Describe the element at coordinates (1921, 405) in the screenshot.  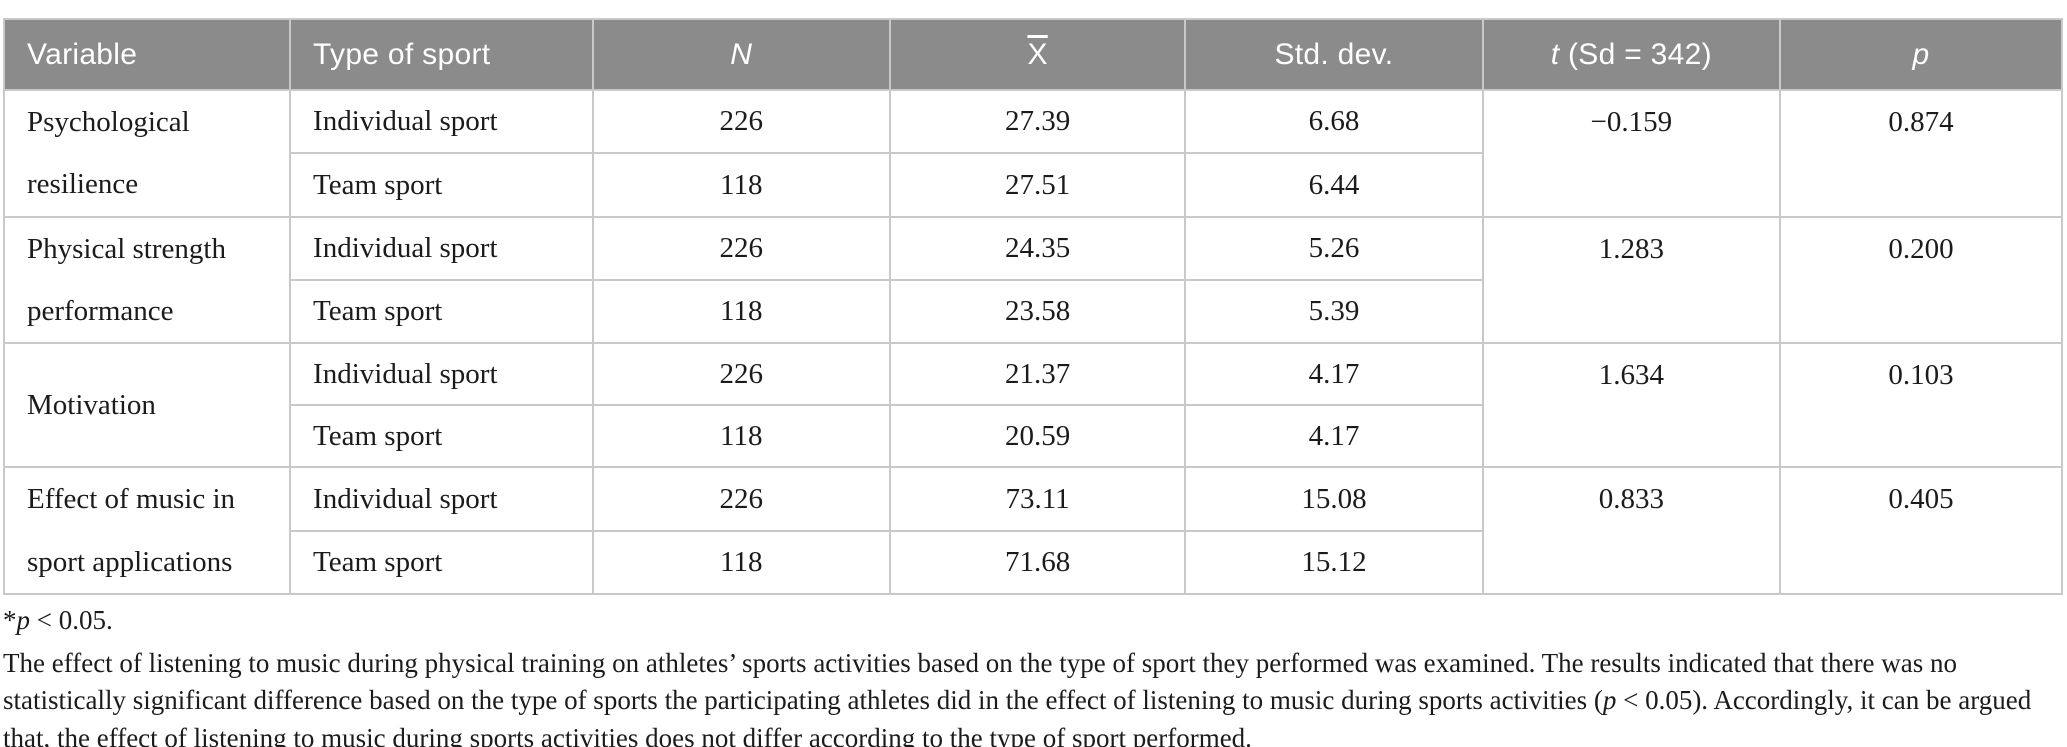
I see `cell-p: 0.103` at that location.